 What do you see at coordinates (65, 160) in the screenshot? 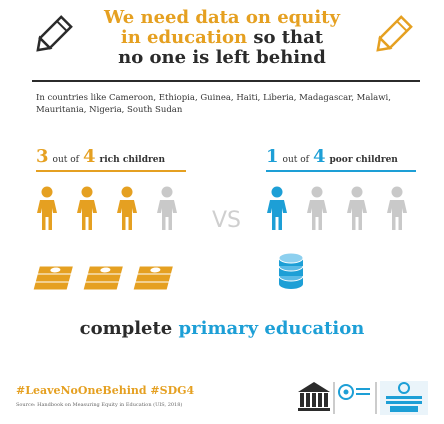
I see `rich-out-of: out of` at bounding box center [65, 160].